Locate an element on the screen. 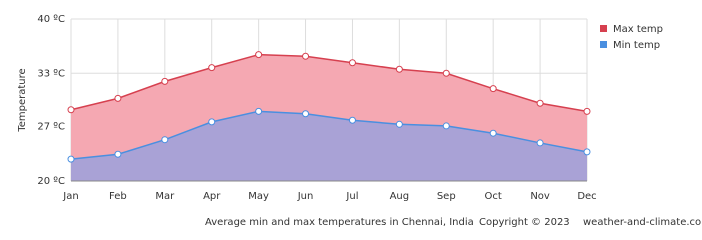  y-axis-title: Temperature is located at coordinates (22, 100).